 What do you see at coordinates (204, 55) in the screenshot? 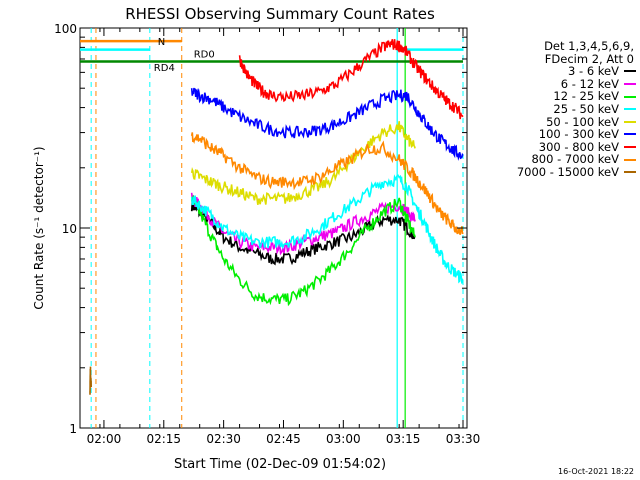
I see `annotation-label: RD0` at bounding box center [204, 55].